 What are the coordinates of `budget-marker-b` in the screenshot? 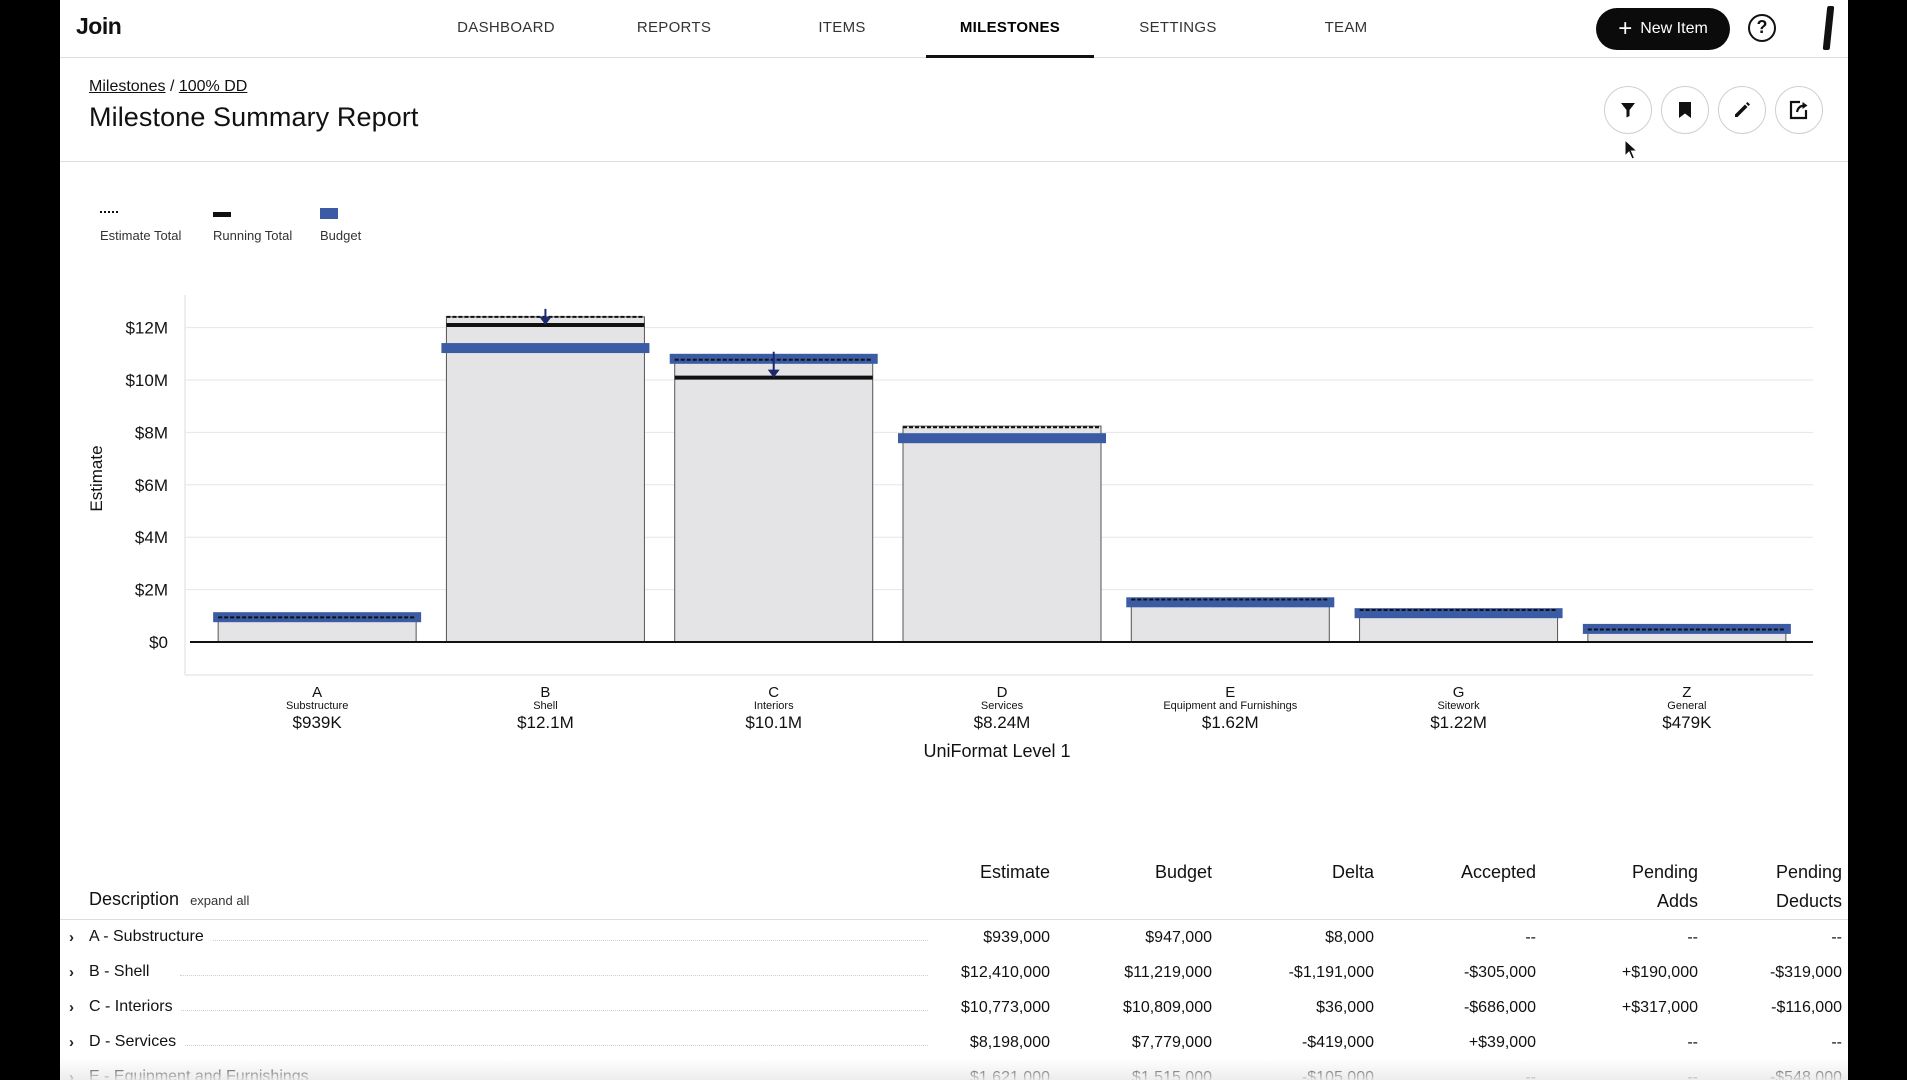 It's located at (545, 348).